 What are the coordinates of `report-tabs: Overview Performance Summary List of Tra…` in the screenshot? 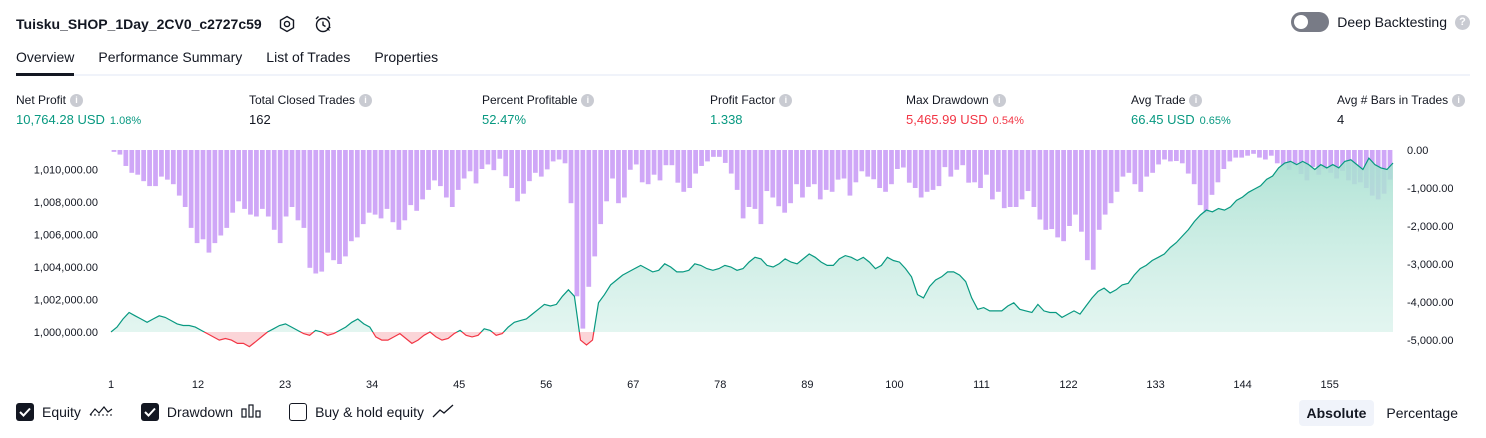 It's located at (743, 60).